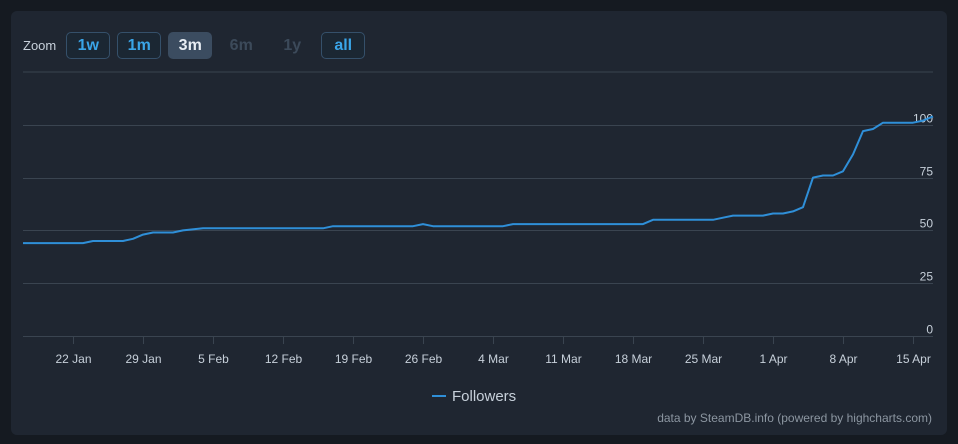 The height and width of the screenshot is (444, 958). I want to click on x-tick-label-25 Mar: 25 Mar, so click(703, 359).